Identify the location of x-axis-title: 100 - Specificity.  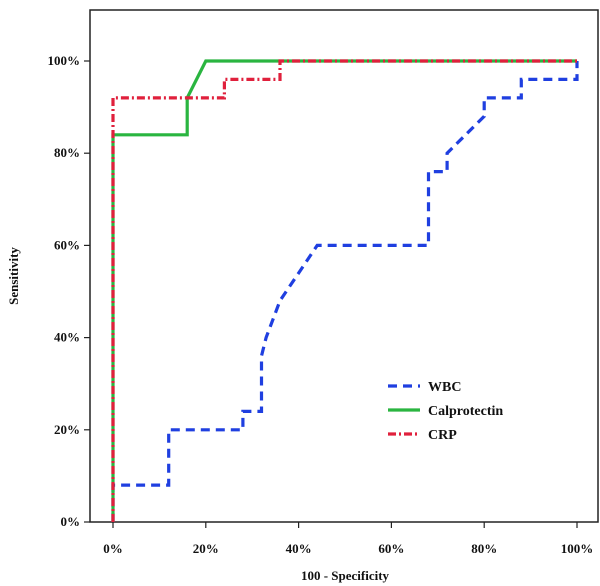
(345, 575).